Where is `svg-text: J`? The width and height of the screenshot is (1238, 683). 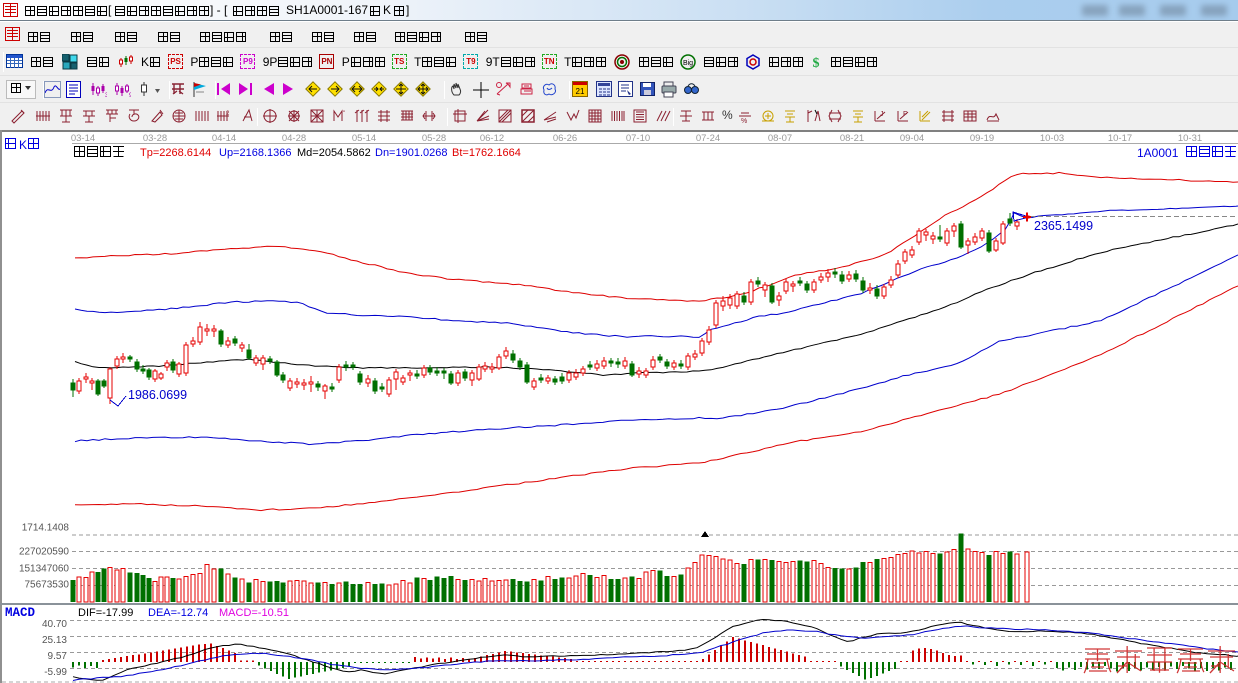 svg-text: J is located at coordinates (882, 114).